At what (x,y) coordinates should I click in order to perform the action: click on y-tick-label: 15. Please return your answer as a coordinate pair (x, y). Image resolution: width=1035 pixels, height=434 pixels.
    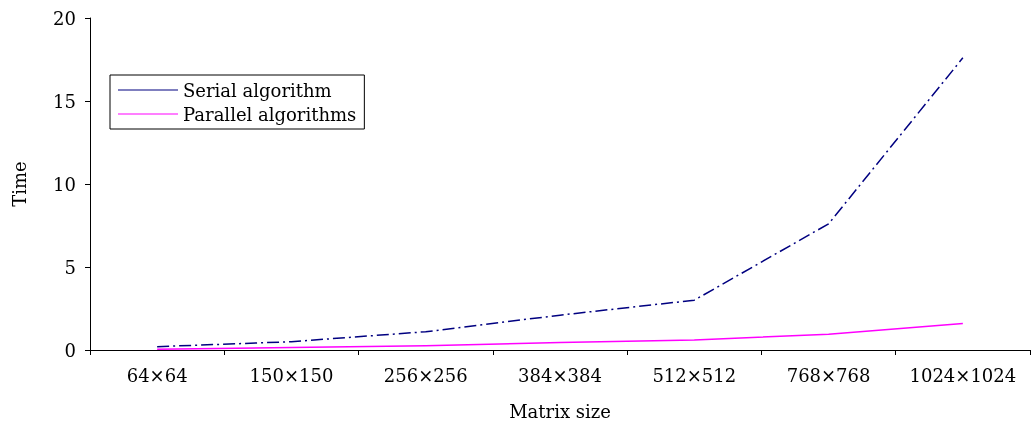
    Looking at the image, I should click on (64, 101).